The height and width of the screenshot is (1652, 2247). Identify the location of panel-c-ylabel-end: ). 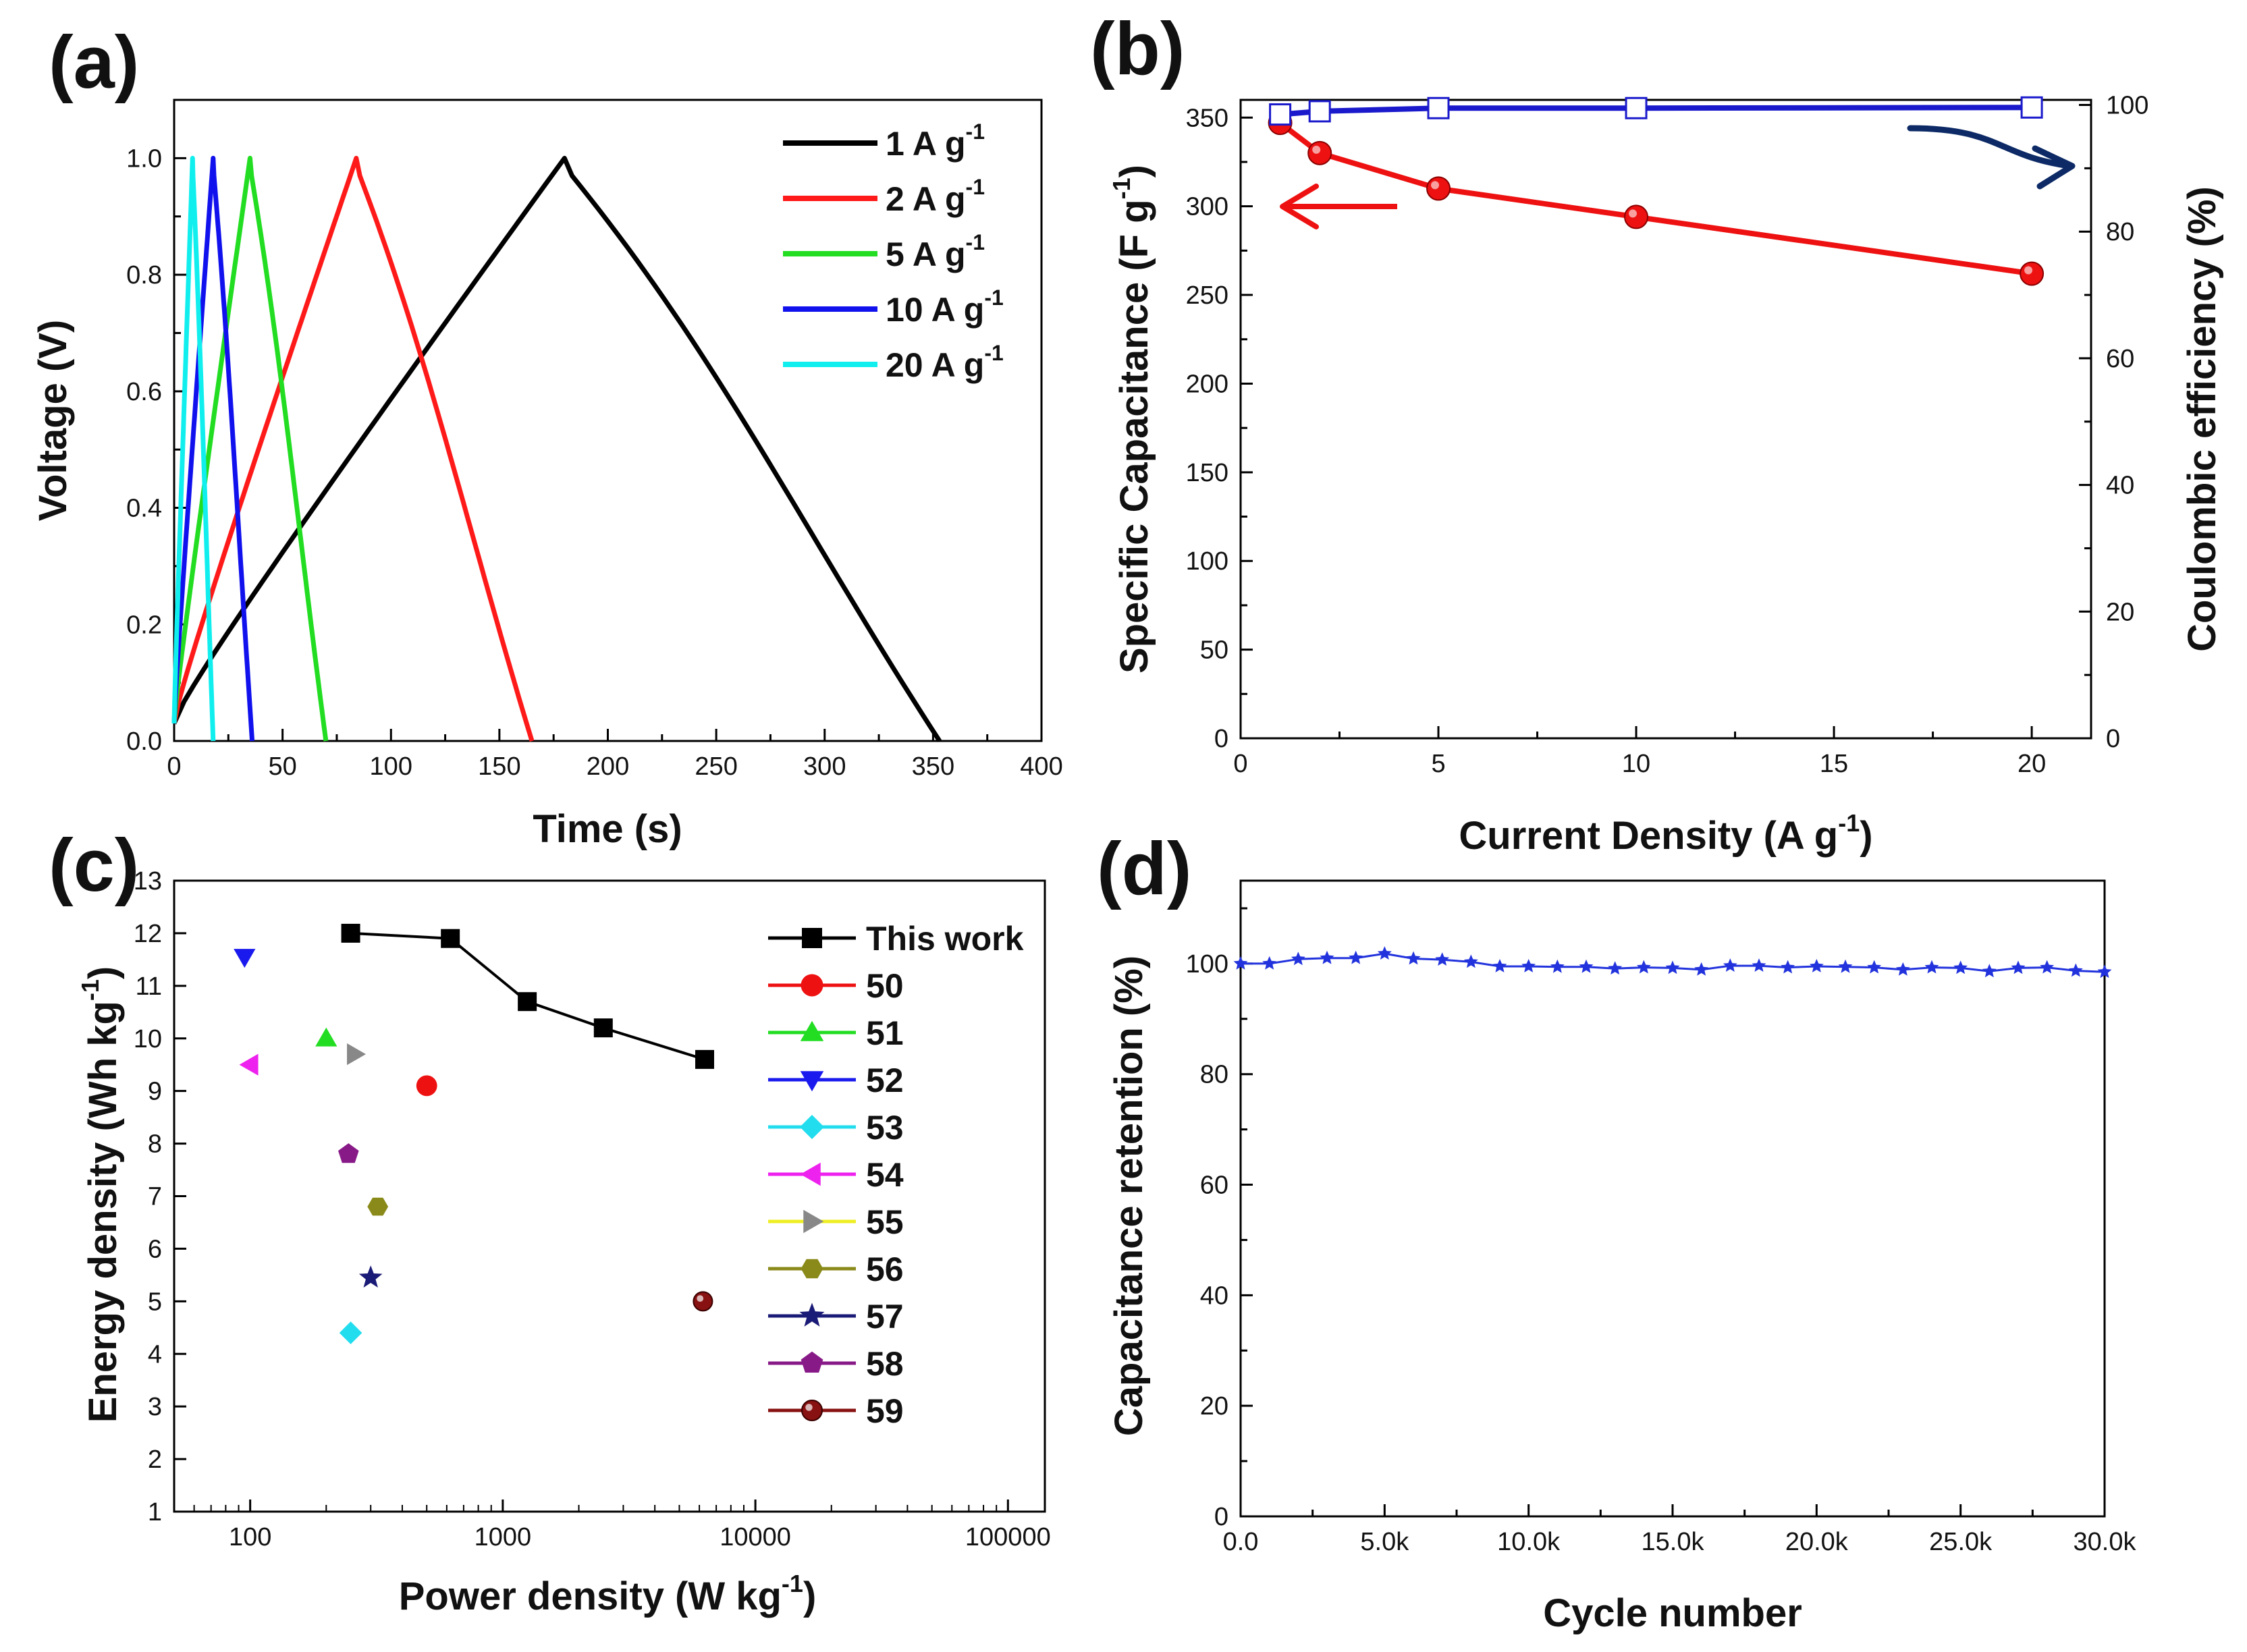
(103, 972).